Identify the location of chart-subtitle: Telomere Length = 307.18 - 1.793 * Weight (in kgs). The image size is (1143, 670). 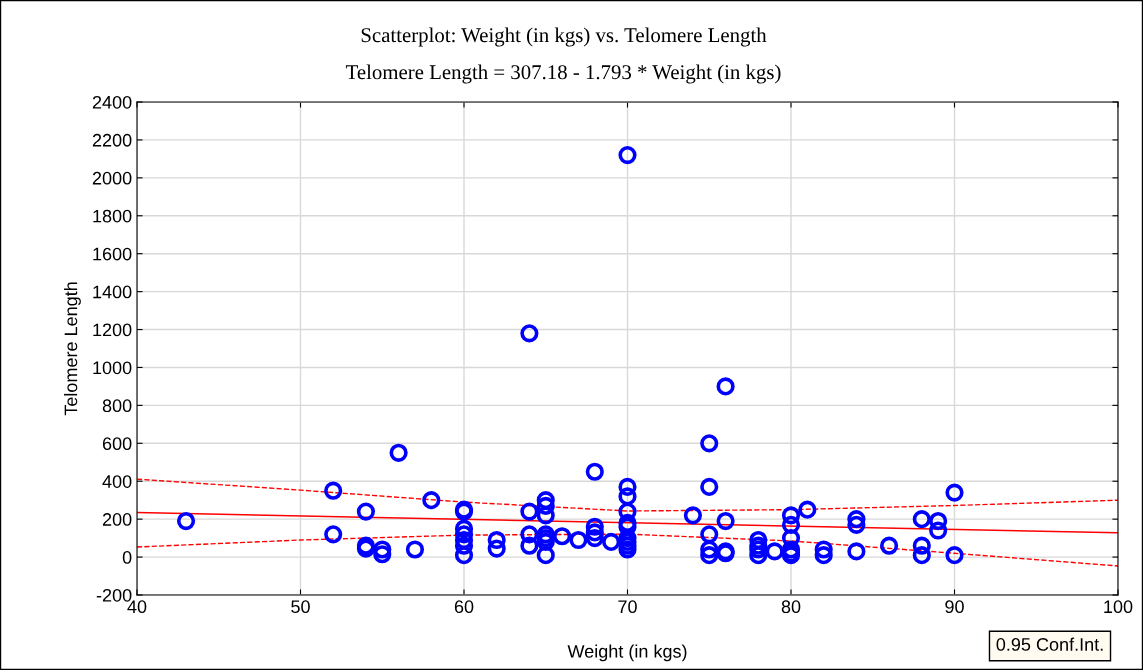
(563, 74).